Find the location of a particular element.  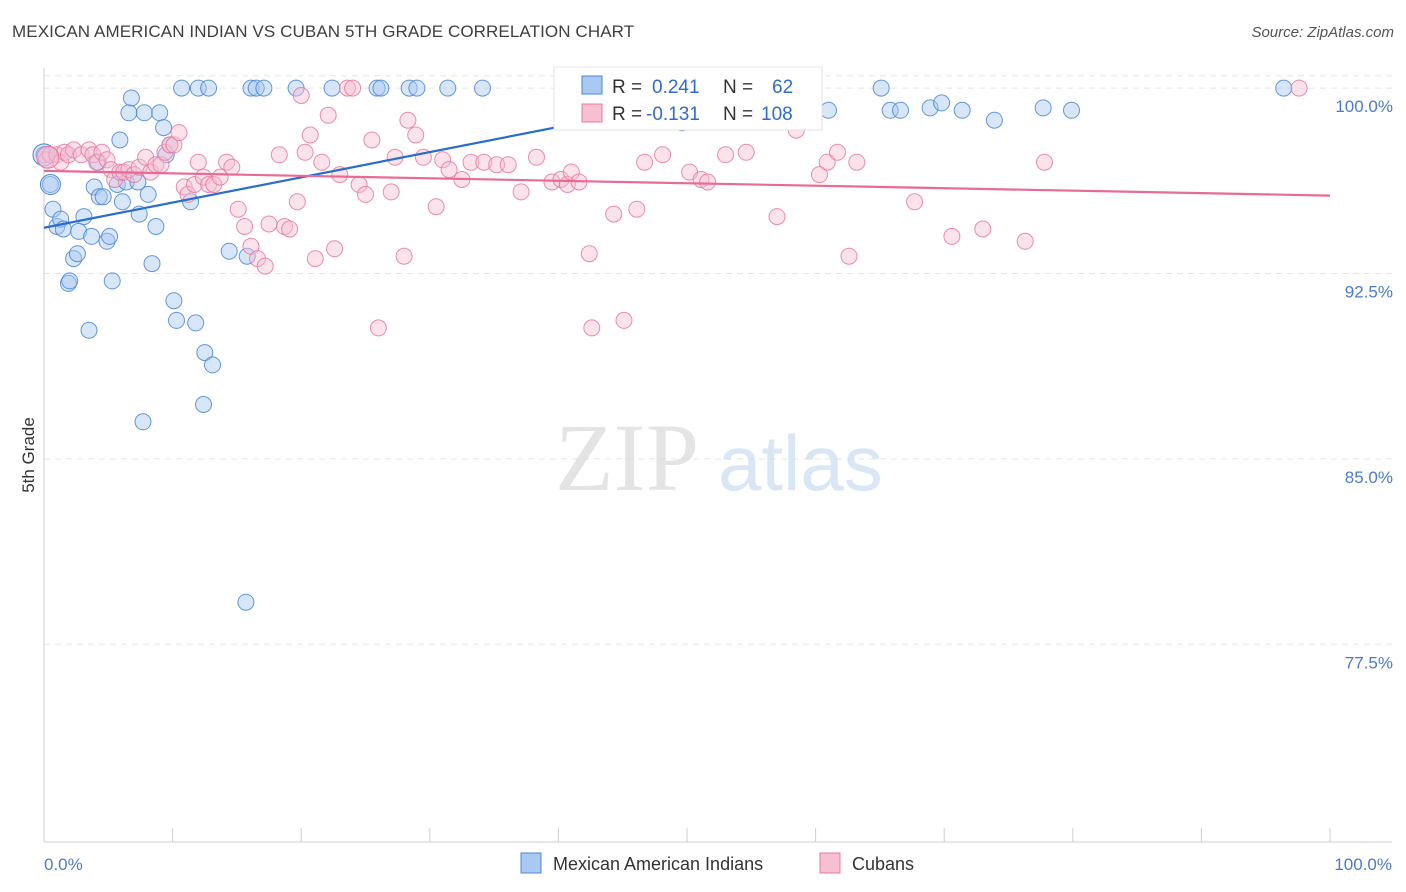

y-tick-label-0: 100.0% is located at coordinates (1364, 106).